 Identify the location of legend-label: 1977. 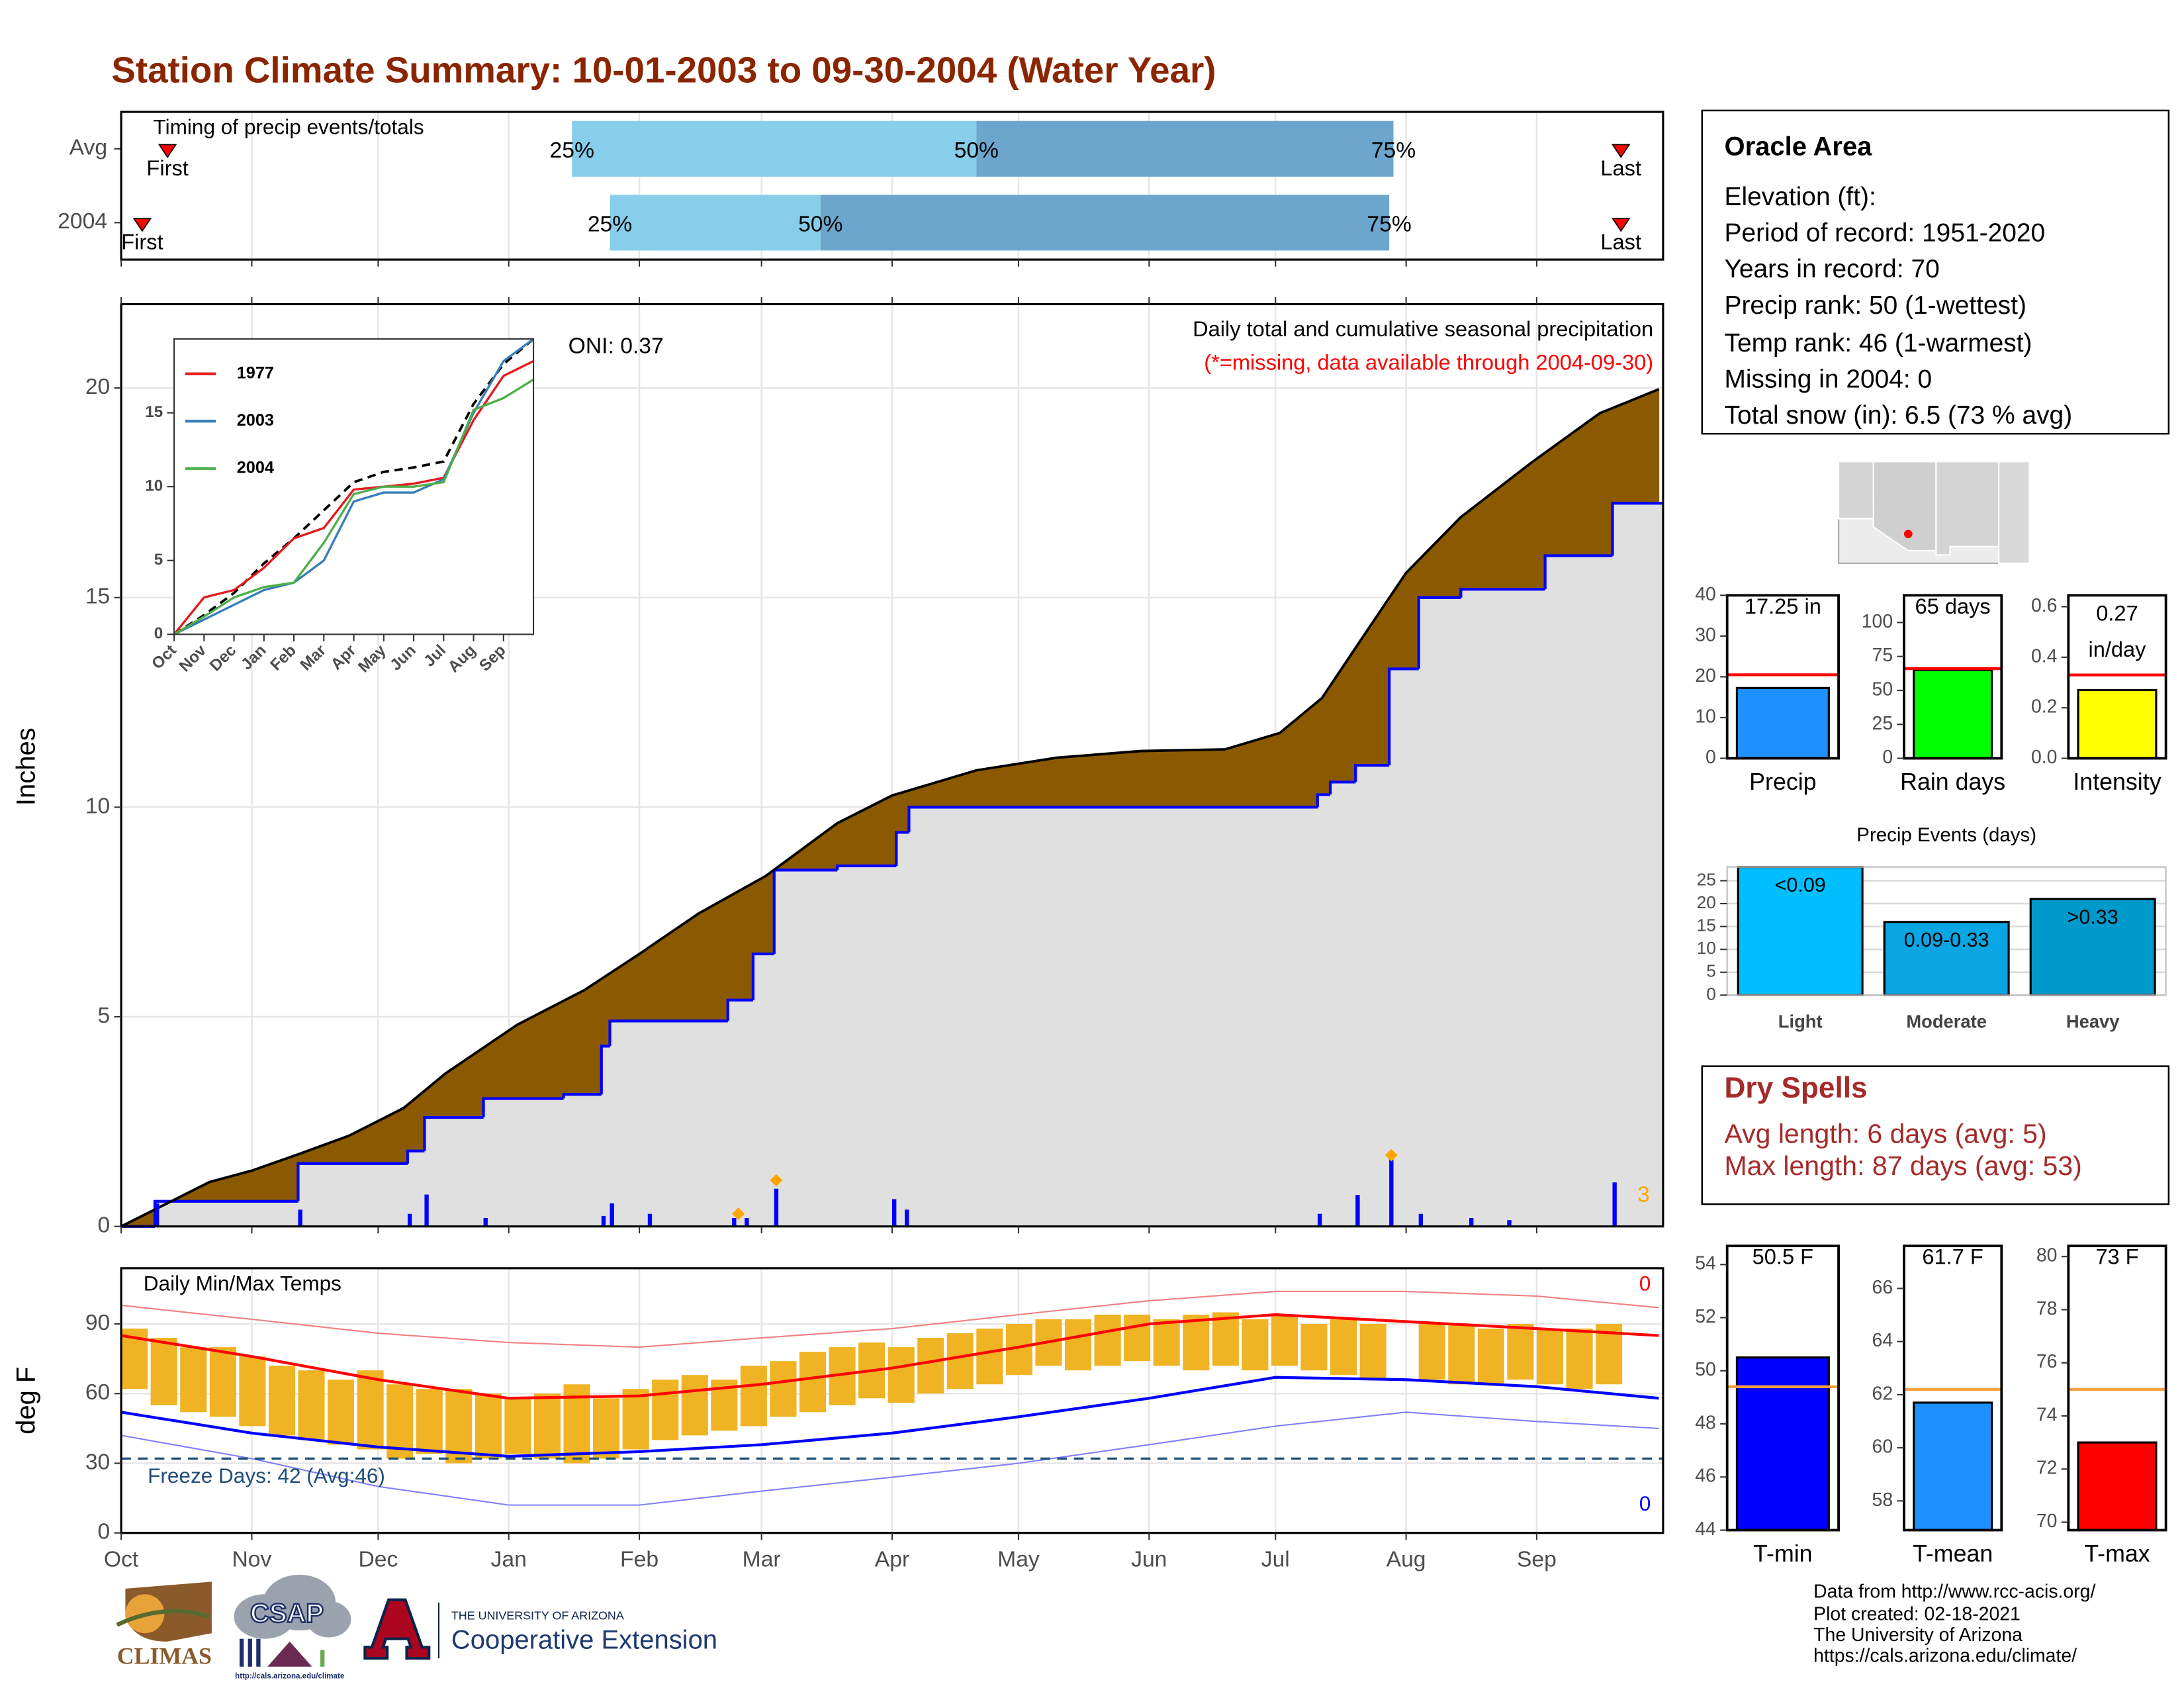
(256, 373).